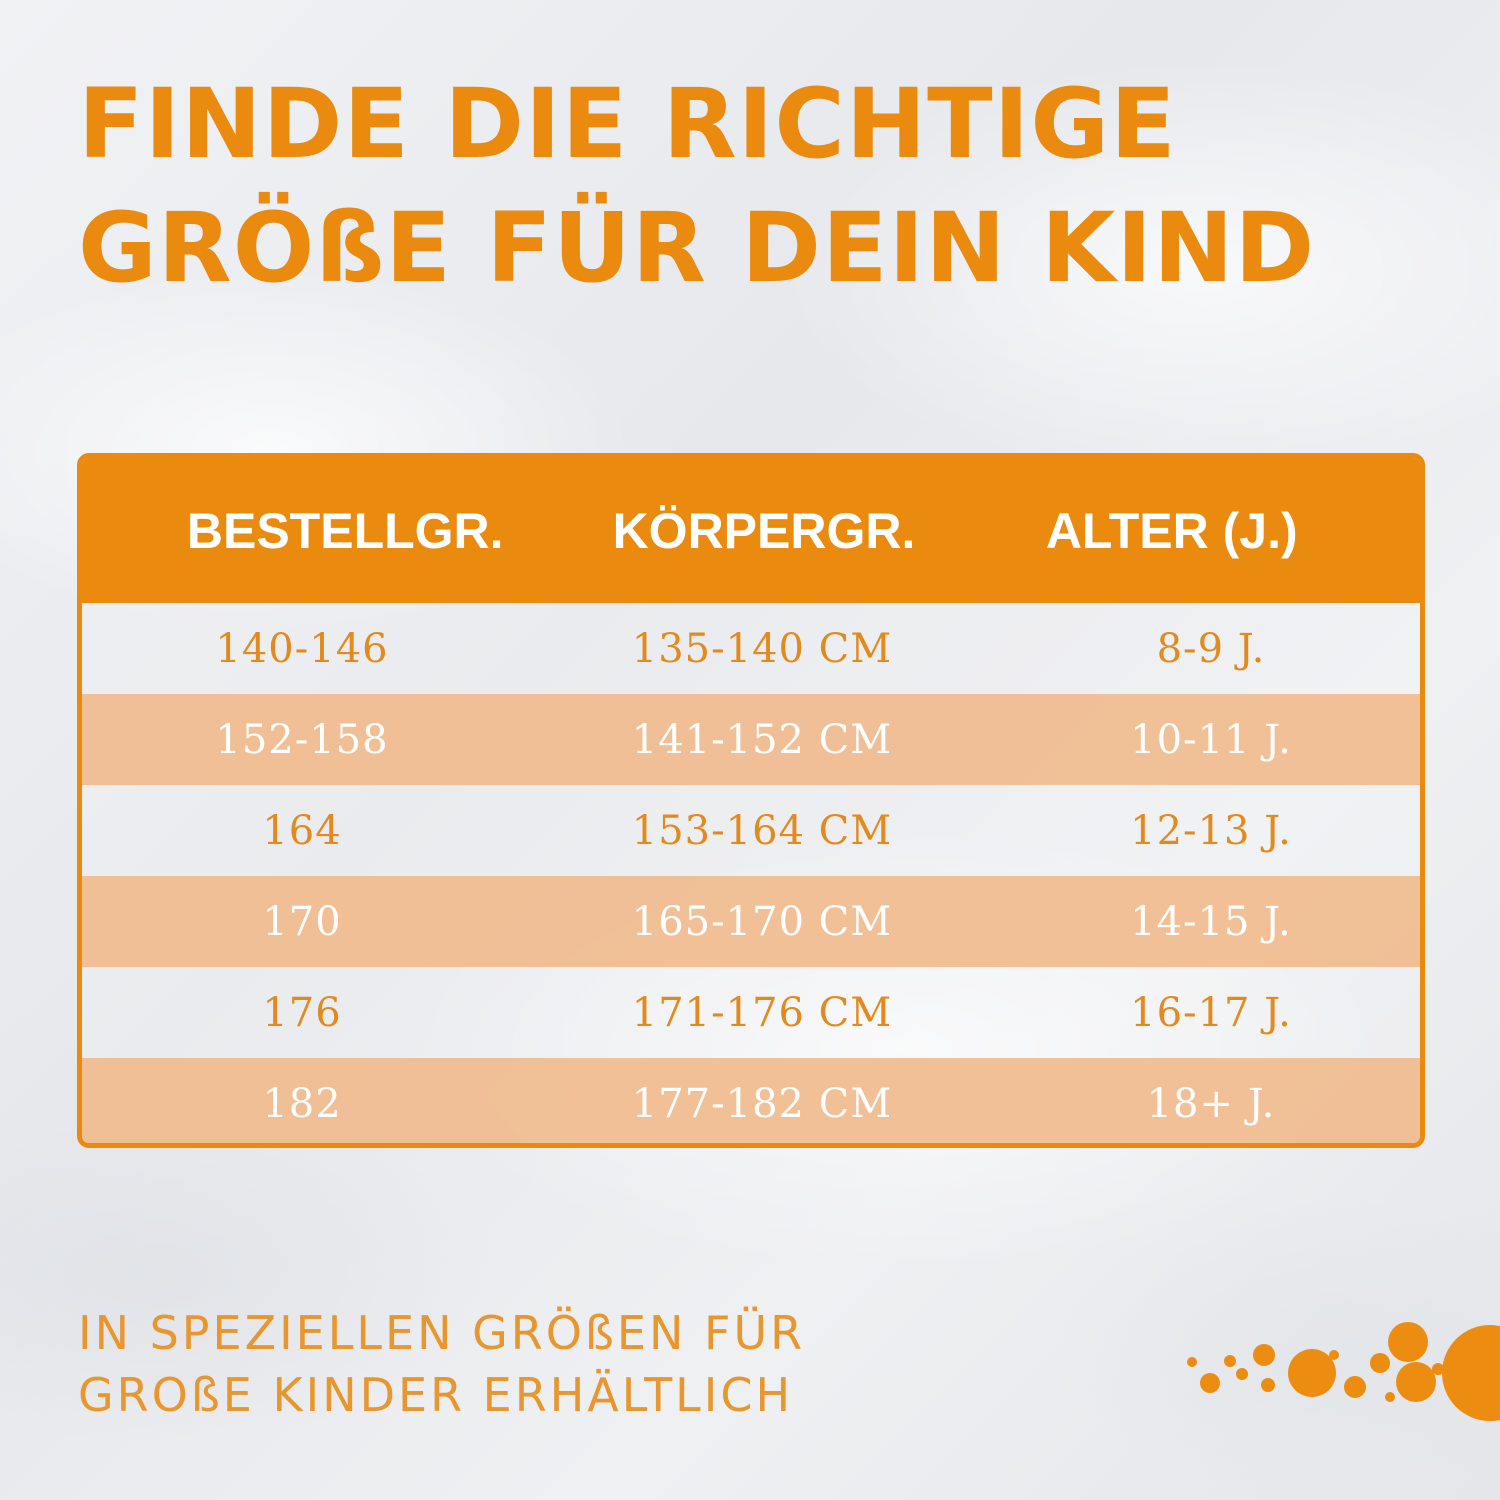  What do you see at coordinates (302, 921) in the screenshot?
I see `cell-order-size: 170` at bounding box center [302, 921].